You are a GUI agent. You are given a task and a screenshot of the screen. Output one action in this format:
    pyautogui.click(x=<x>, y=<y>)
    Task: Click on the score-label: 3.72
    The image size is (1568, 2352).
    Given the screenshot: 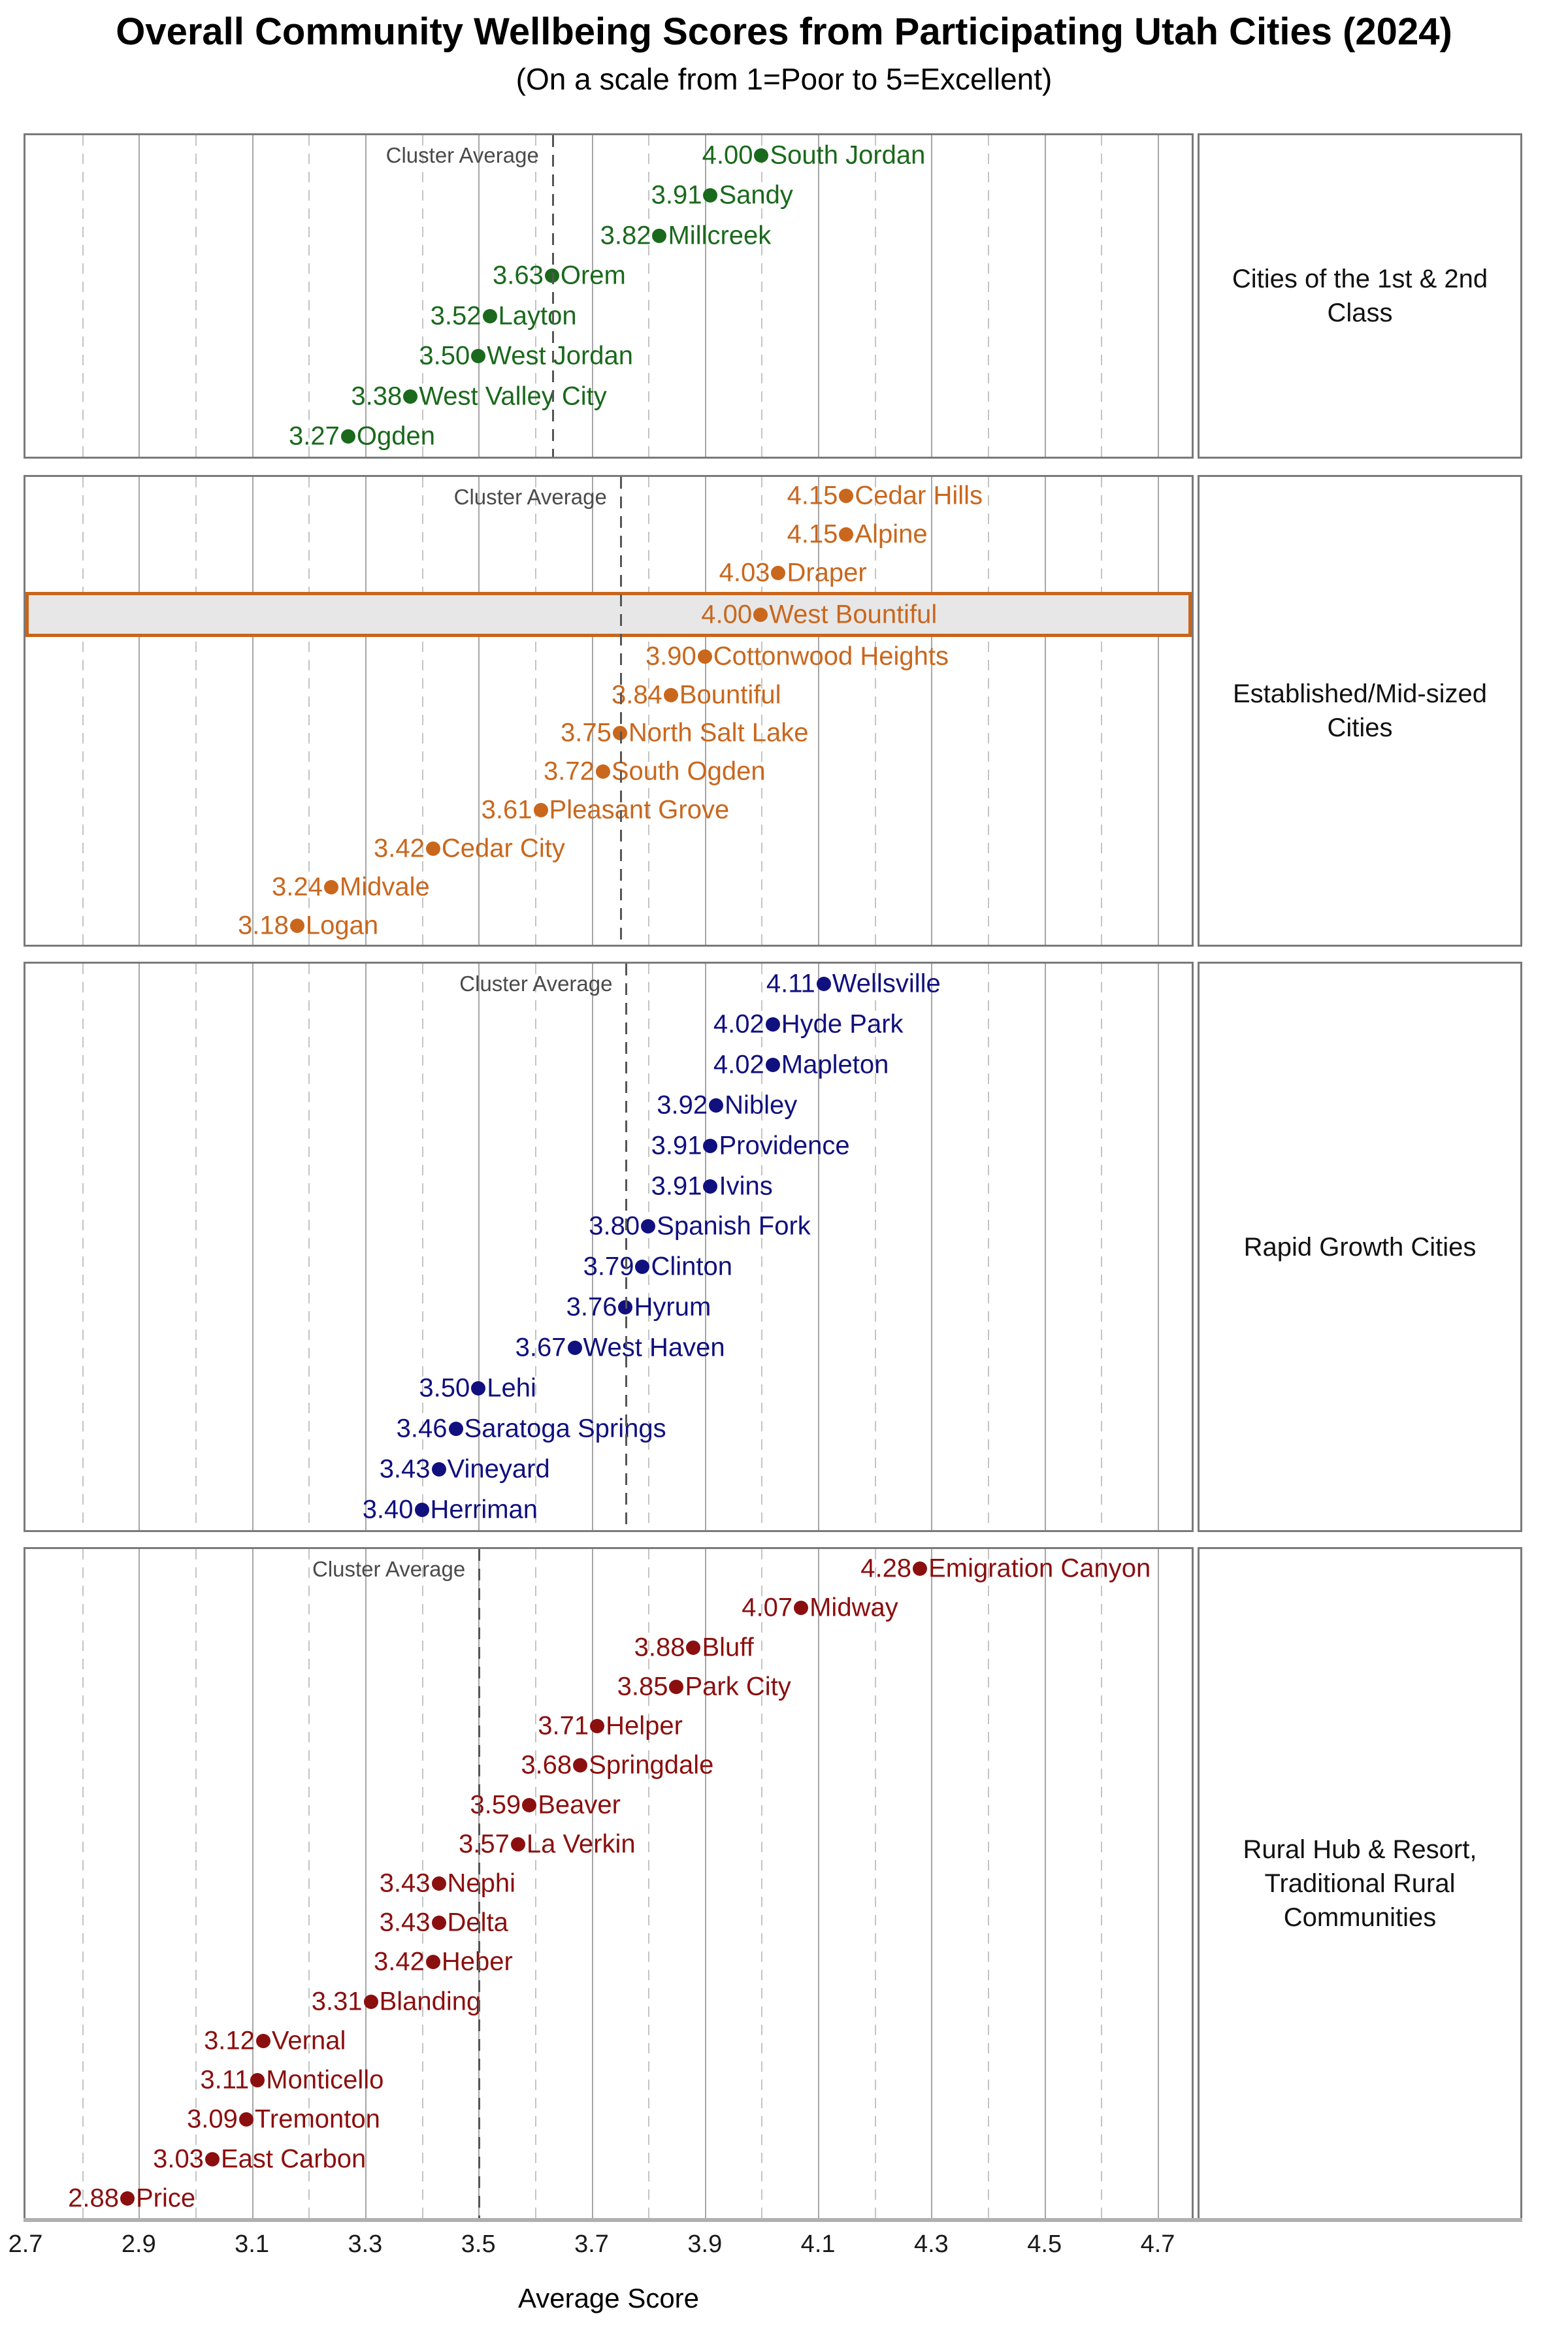 What is the action you would take?
    pyautogui.click(x=569, y=771)
    